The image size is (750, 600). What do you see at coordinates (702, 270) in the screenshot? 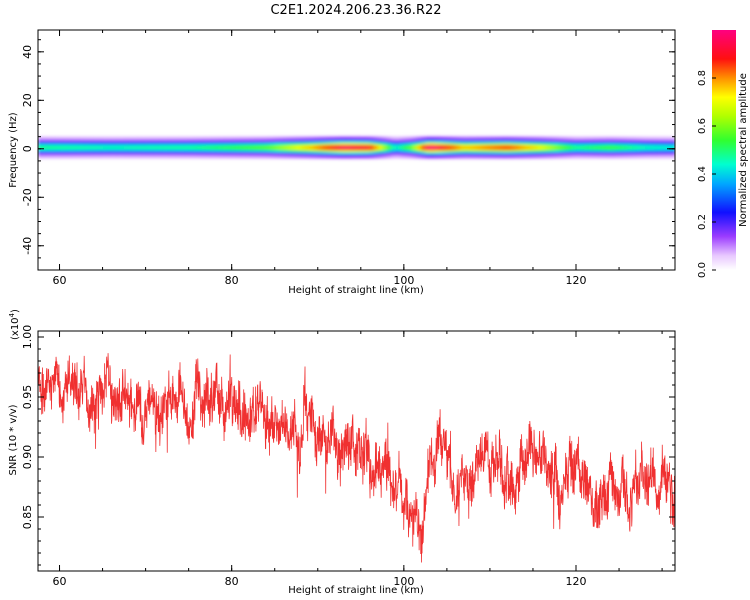
I see `colorbar-tick-label: 0.0` at bounding box center [702, 270].